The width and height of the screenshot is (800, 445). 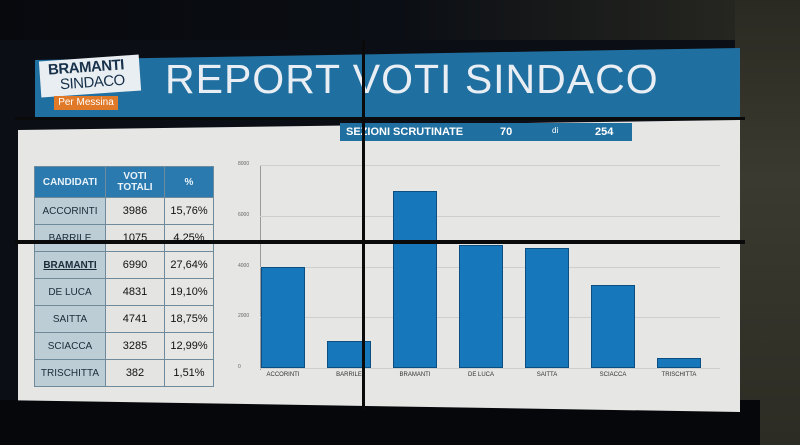 What do you see at coordinates (604, 132) in the screenshot?
I see `sections-total: 254` at bounding box center [604, 132].